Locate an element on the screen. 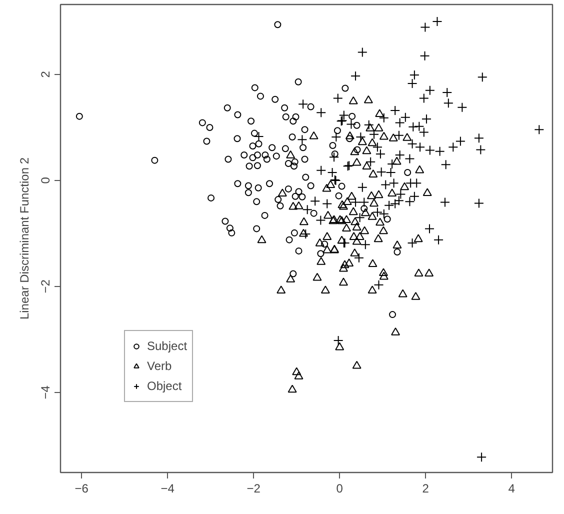 Image resolution: width=564 pixels, height=514 pixels. y-tick-label: 0 is located at coordinates (45, 180).